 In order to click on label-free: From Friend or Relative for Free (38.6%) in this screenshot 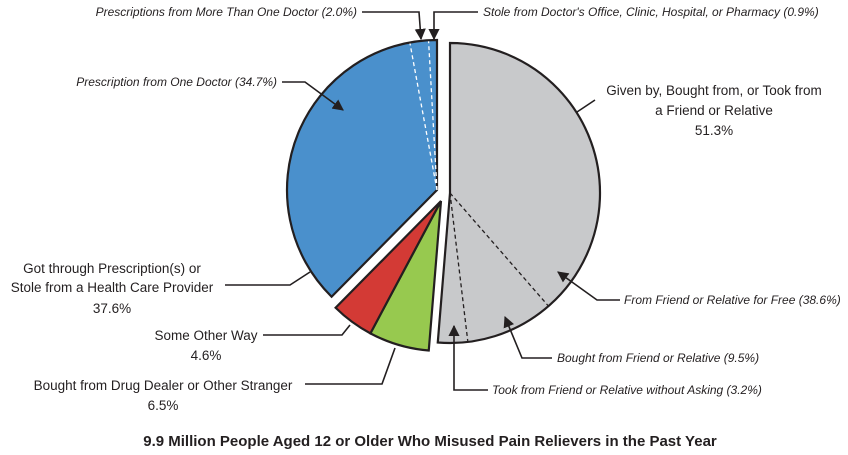, I will do `click(732, 300)`.